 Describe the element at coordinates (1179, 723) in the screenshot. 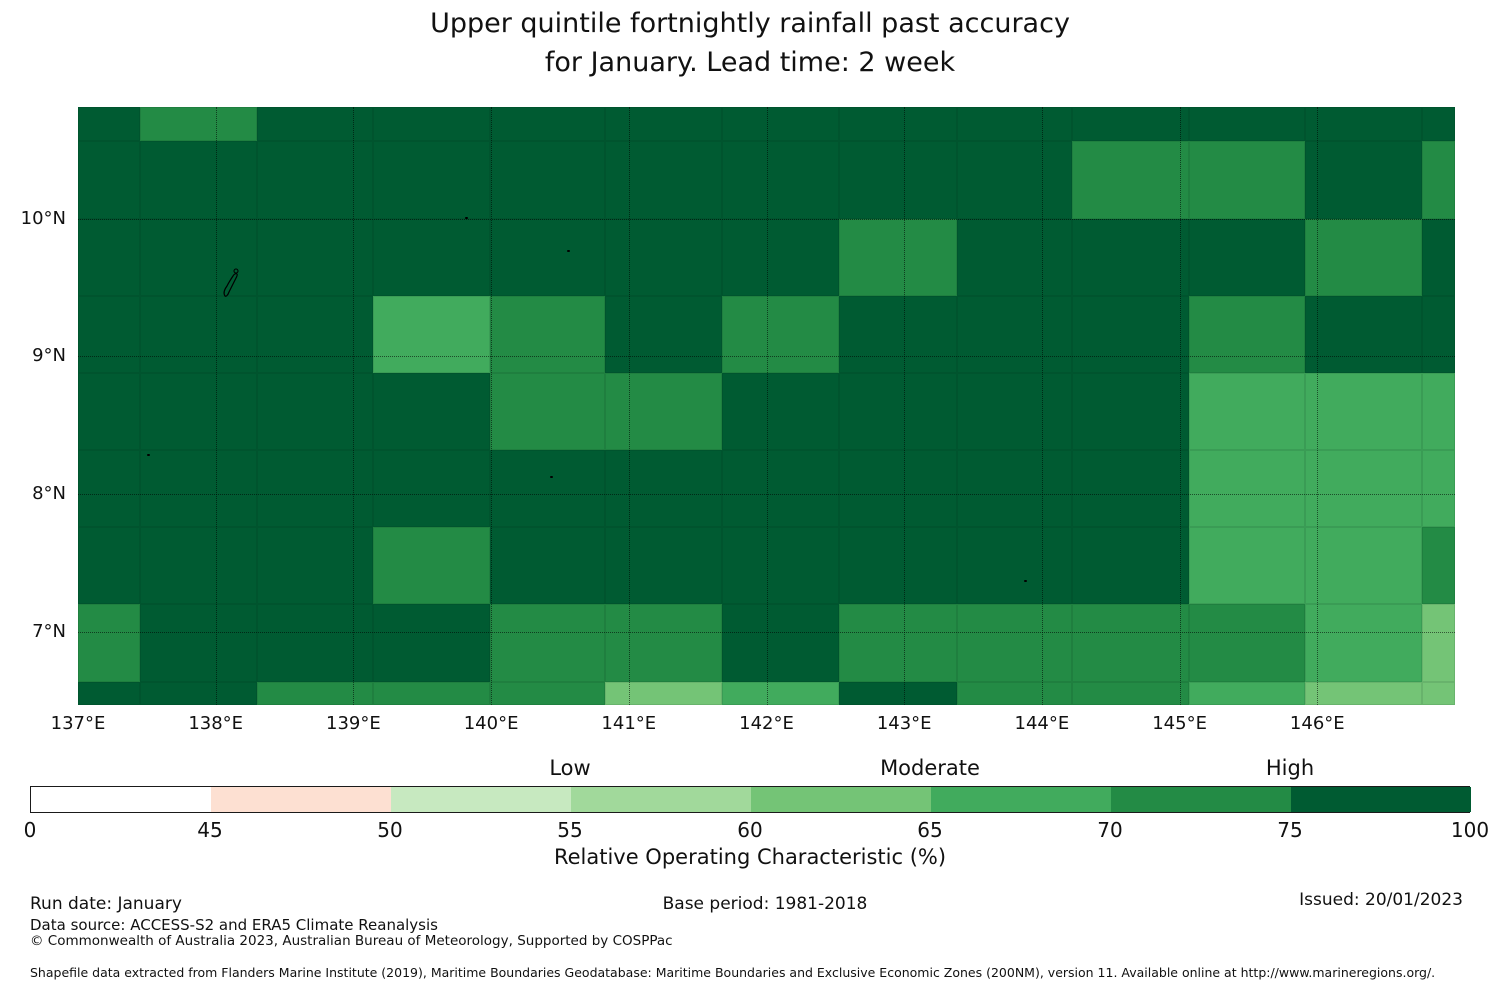

I see `x-tick-label: 145°E` at that location.